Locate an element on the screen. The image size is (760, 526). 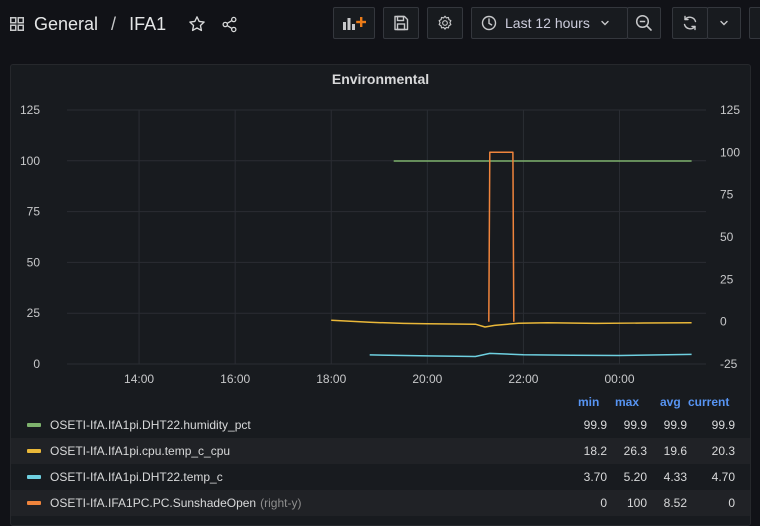
y-right-tick-label: 0 is located at coordinates (723, 322).